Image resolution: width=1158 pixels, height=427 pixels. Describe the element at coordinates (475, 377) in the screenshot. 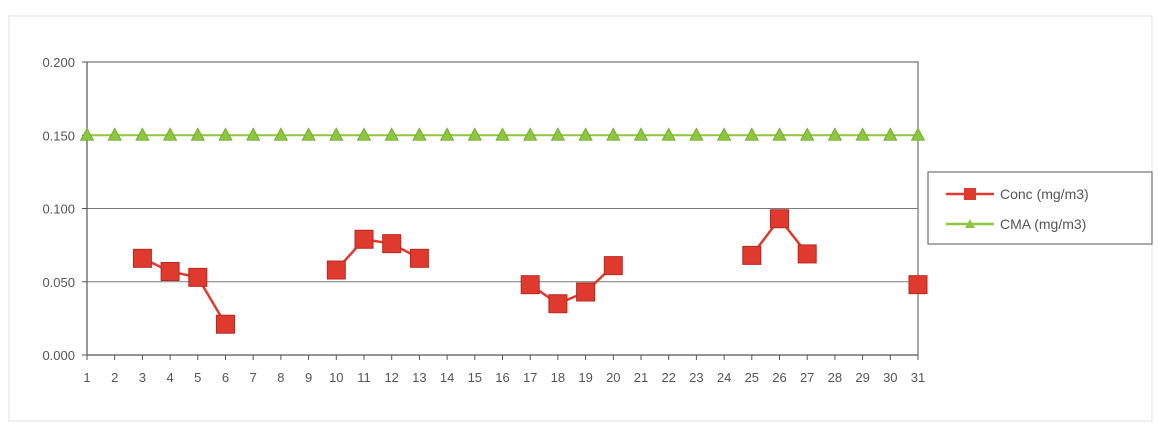

I see `x-tick-label: 15` at that location.